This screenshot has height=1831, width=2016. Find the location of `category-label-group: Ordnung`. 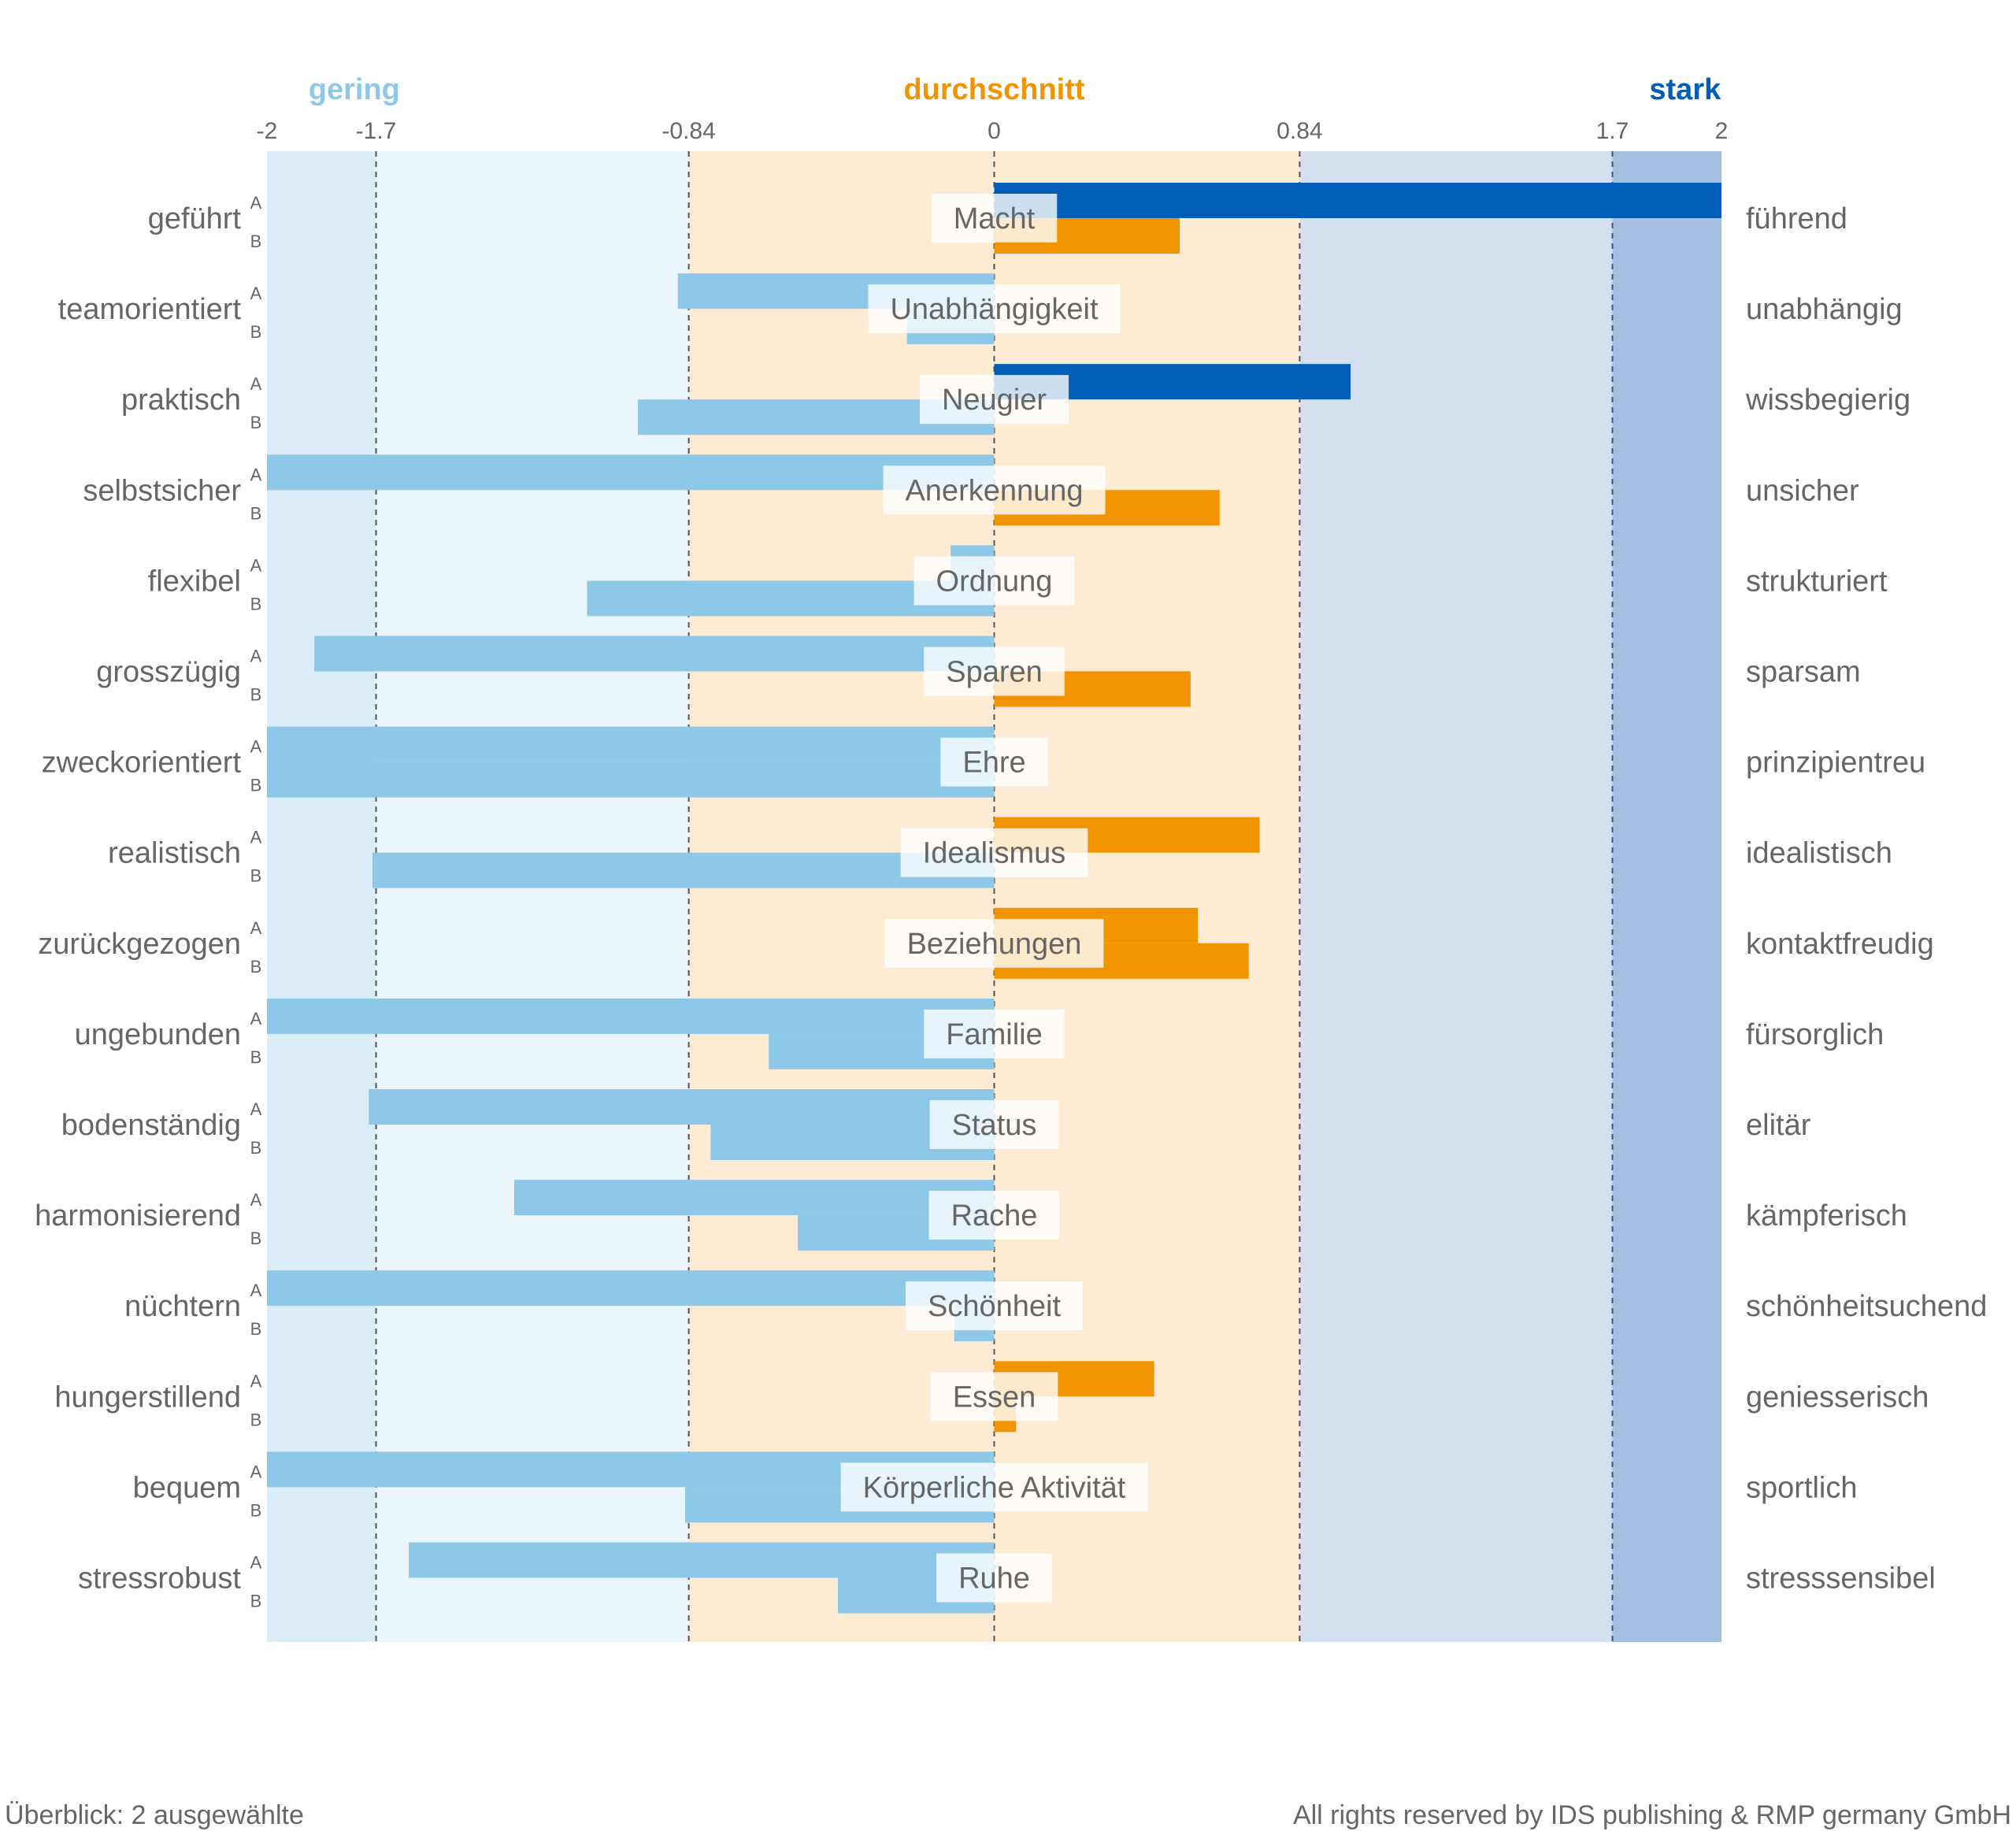

category-label-group: Ordnung is located at coordinates (994, 581).